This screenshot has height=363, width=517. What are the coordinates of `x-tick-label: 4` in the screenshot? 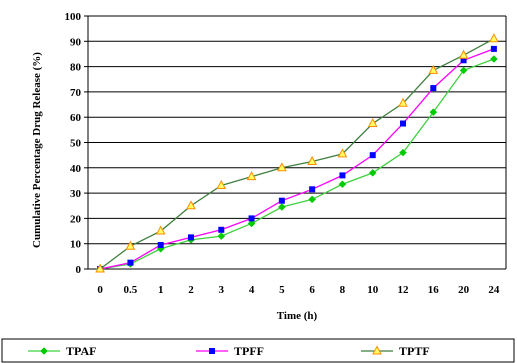 It's located at (252, 290).